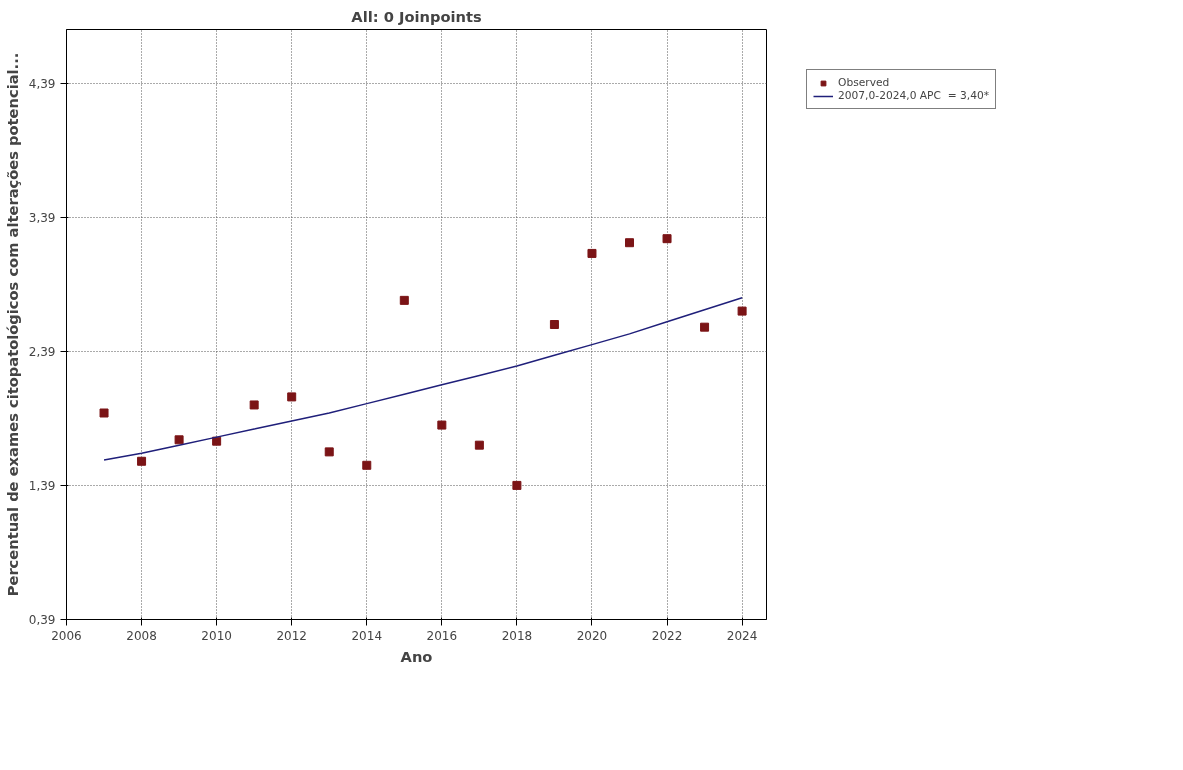 This screenshot has height=770, width=1183. Describe the element at coordinates (864, 82) in the screenshot. I see `legend-label: Observed` at that location.